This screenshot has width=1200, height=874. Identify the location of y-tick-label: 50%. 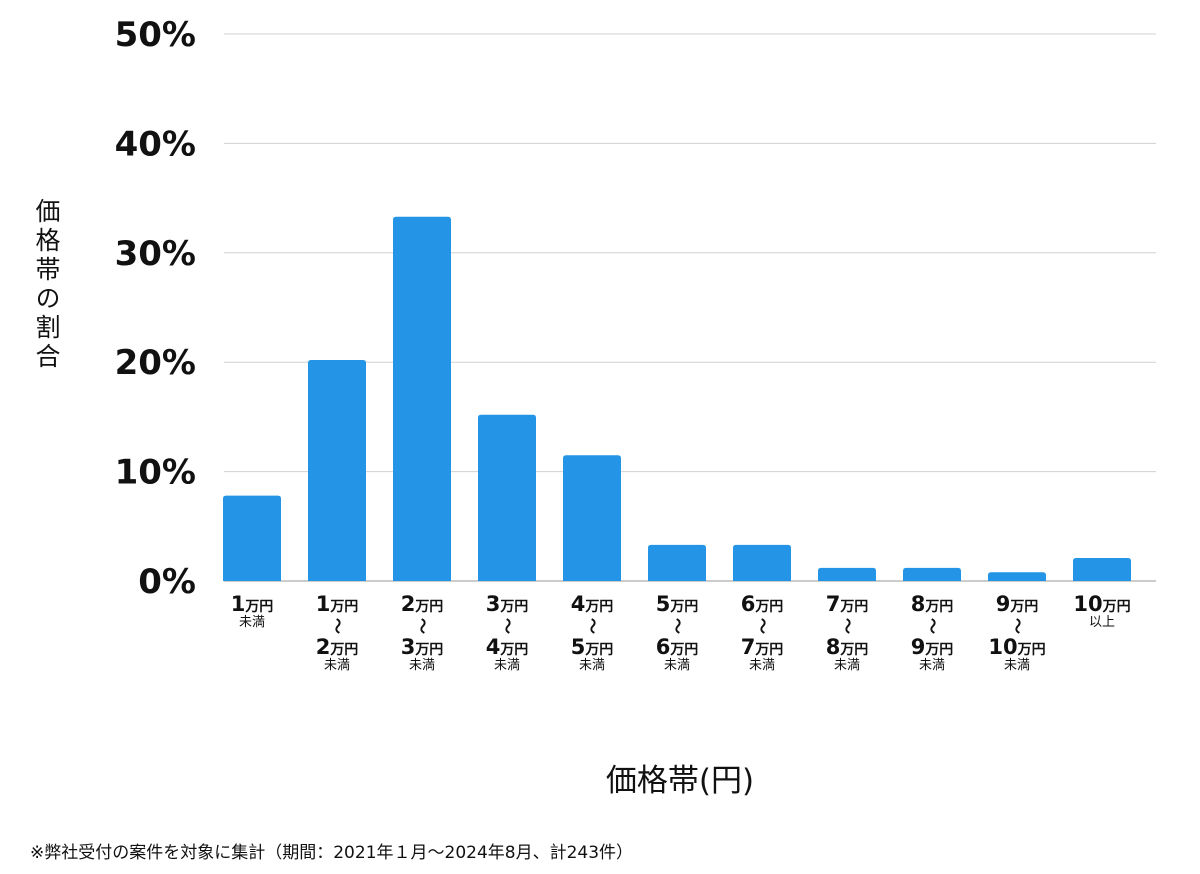
(155, 35).